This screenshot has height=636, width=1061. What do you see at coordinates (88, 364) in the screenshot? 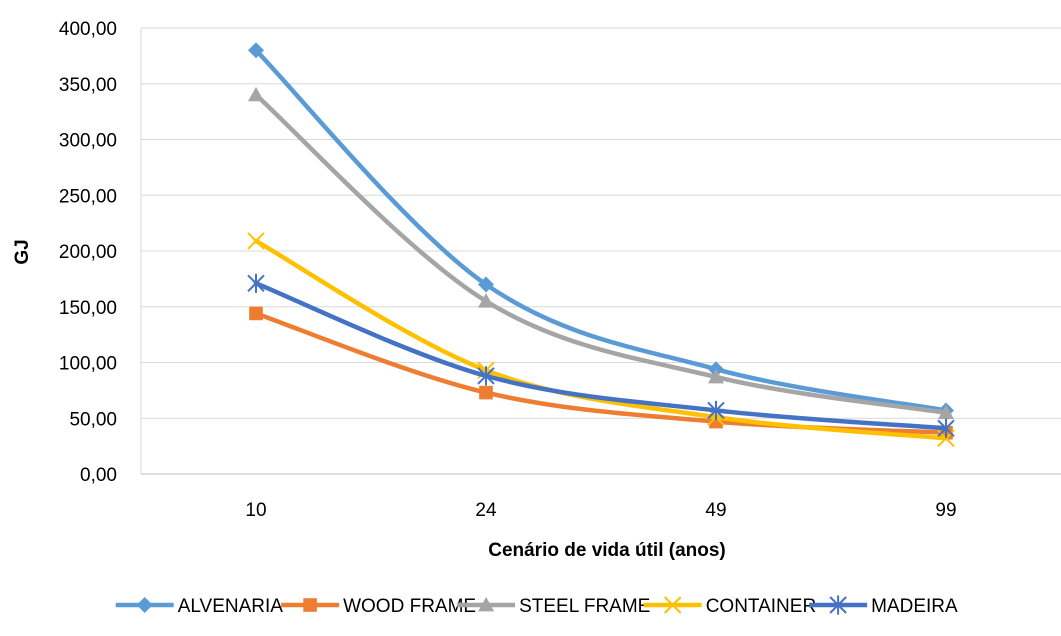
I see `y-tick-label: 100,00` at bounding box center [88, 364].